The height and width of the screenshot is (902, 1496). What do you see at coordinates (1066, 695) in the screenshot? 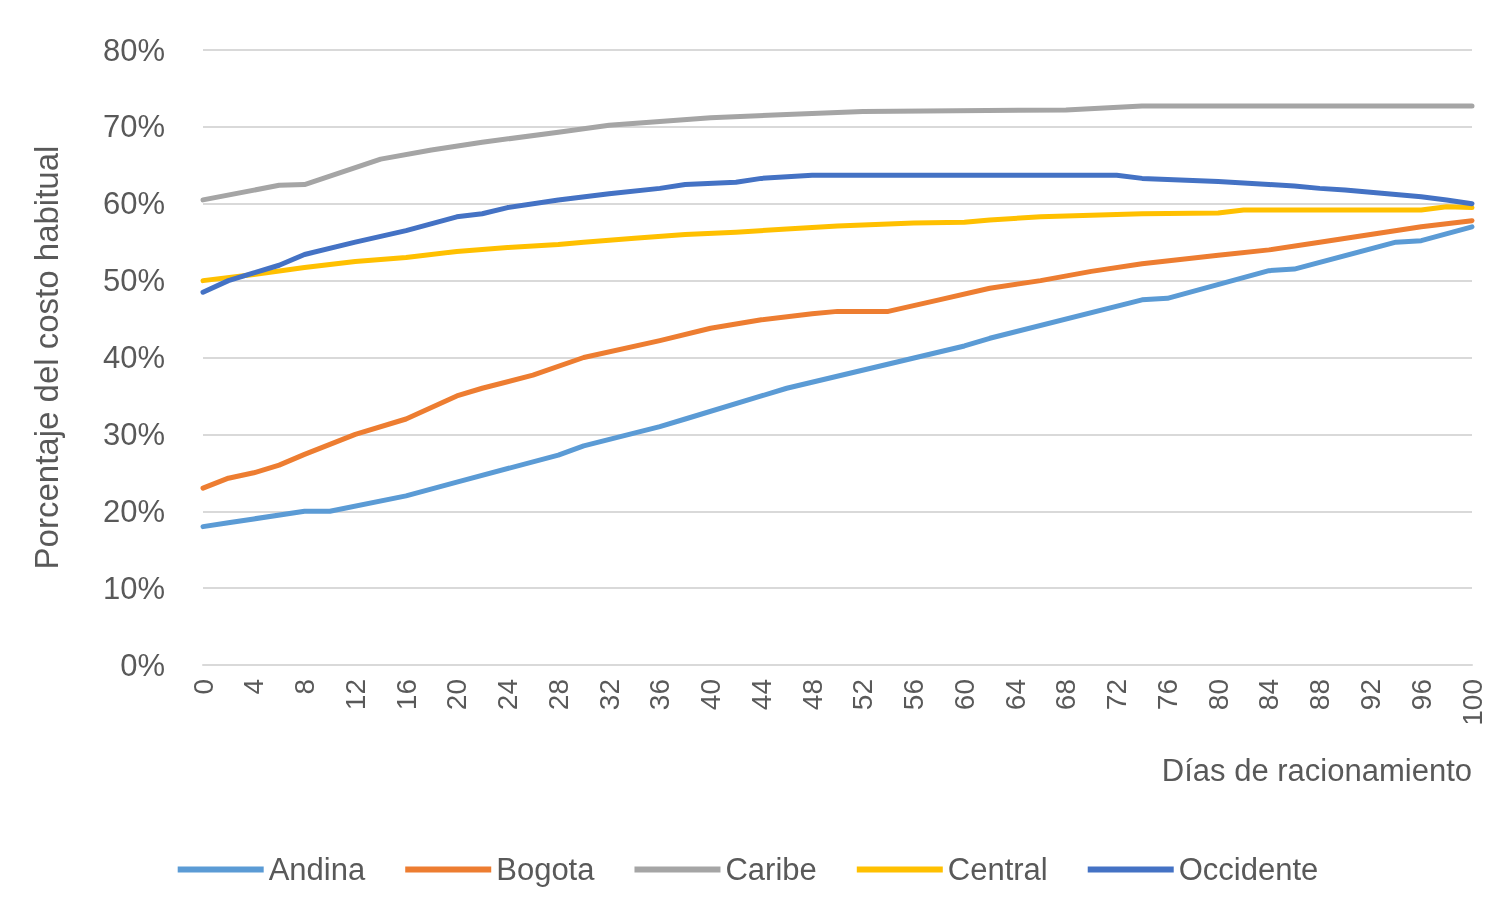
I see `x-tick-label: 68` at bounding box center [1066, 695].